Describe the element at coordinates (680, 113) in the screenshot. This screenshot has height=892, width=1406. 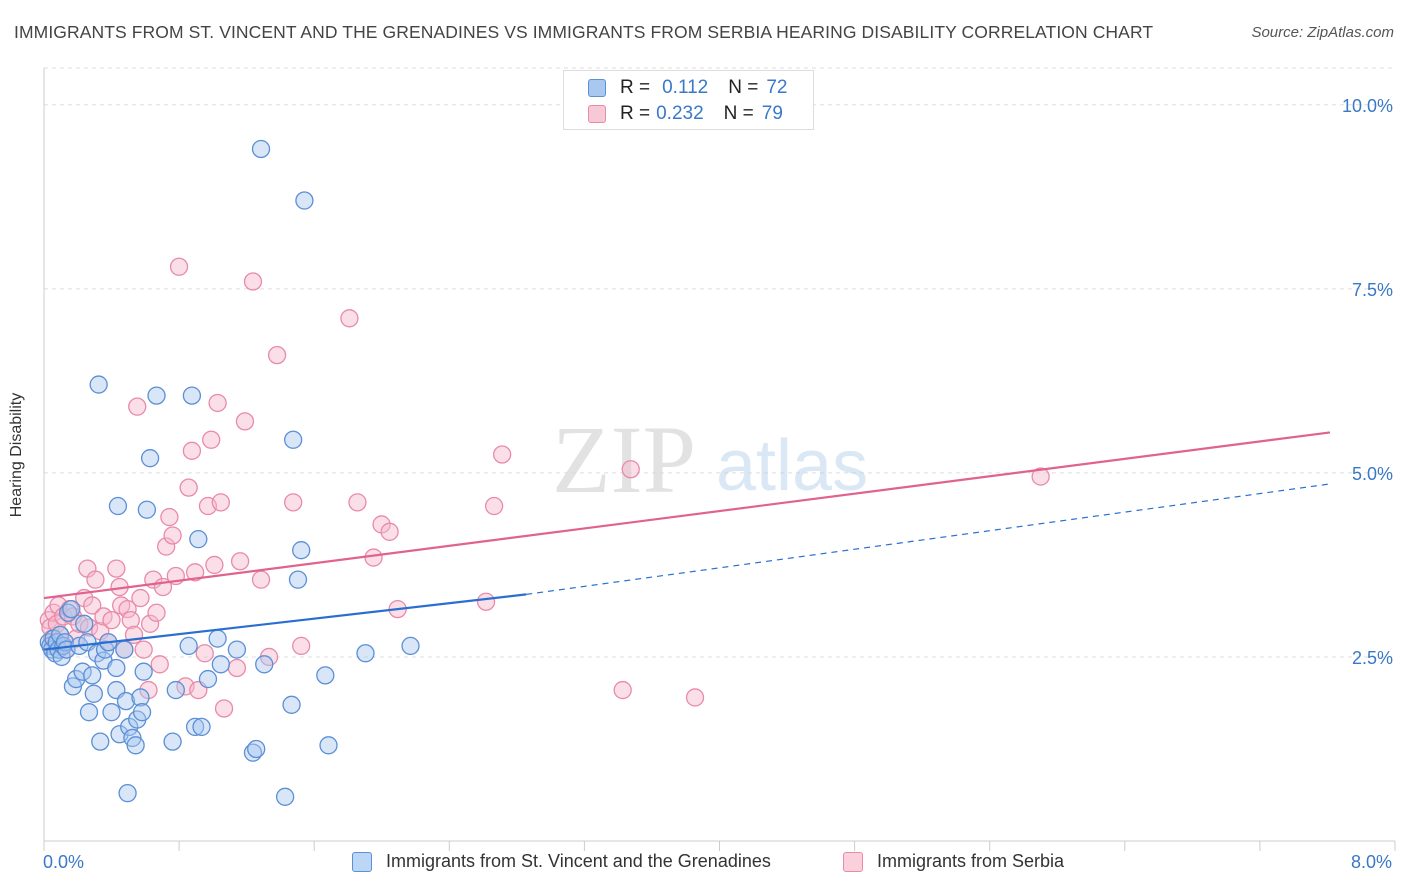
I see `r-value-serbia: 0.232` at that location.